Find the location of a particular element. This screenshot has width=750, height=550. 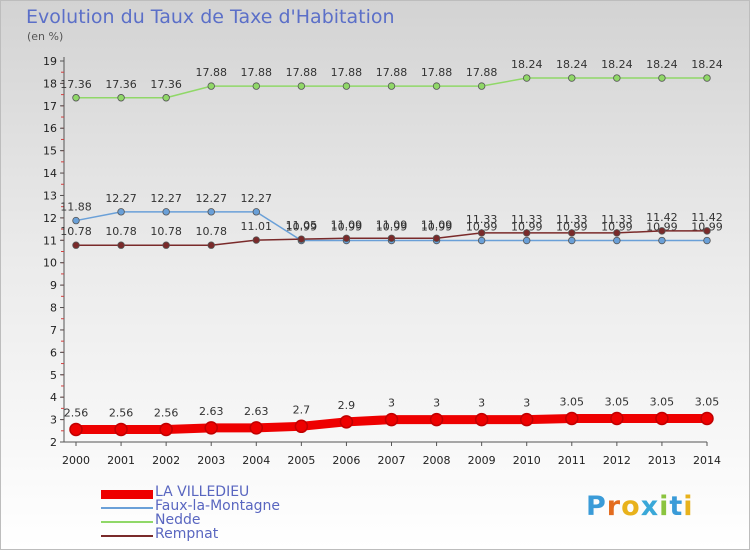

x-tick-label: 2014 is located at coordinates (707, 460).